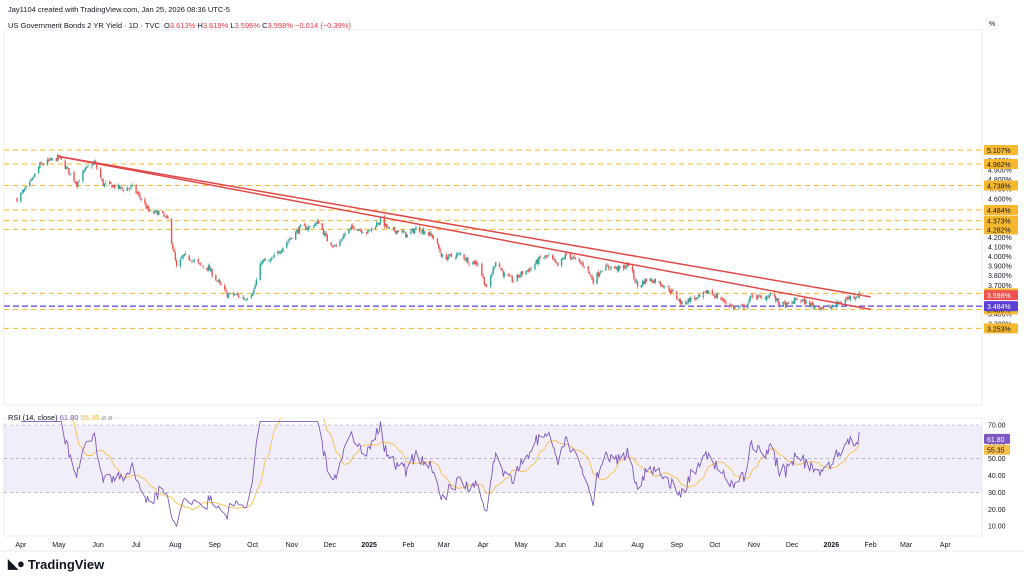 The height and width of the screenshot is (583, 1024). Describe the element at coordinates (408, 545) in the screenshot. I see `x-tick-label: Feb` at that location.